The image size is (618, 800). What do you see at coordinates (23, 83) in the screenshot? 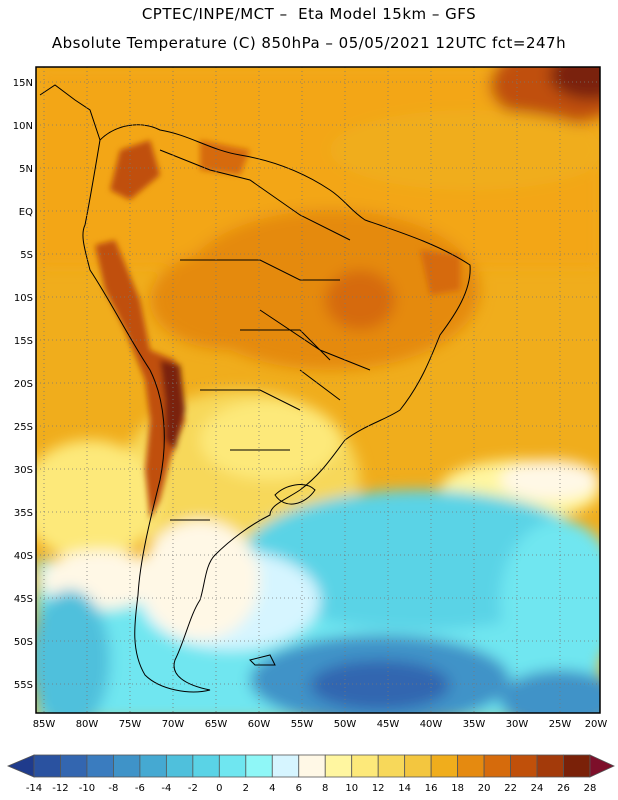
I see `lat-label: 15N` at bounding box center [23, 83].